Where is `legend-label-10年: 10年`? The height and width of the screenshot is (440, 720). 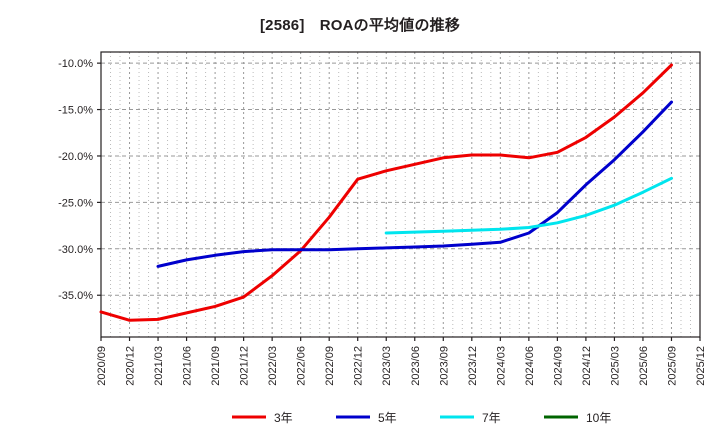
legend-label-10年: 10年 is located at coordinates (598, 418).